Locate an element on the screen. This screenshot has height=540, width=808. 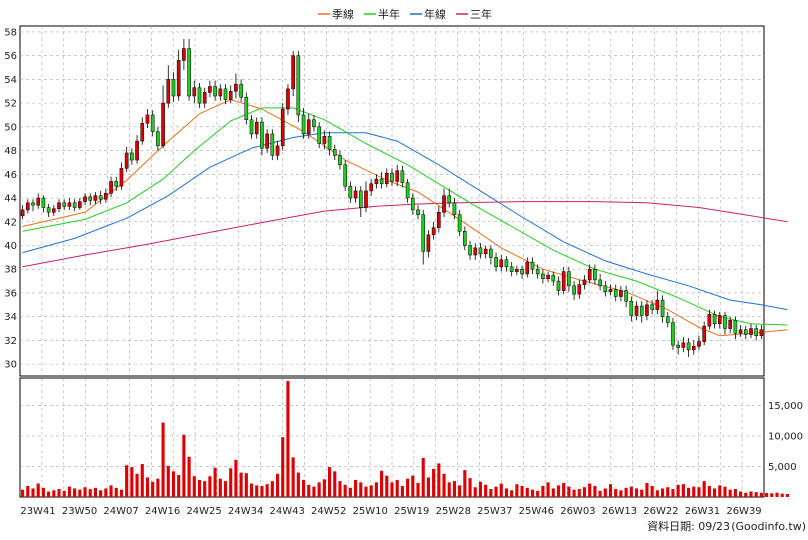
price-tick-label: 52 is located at coordinates (10, 104).